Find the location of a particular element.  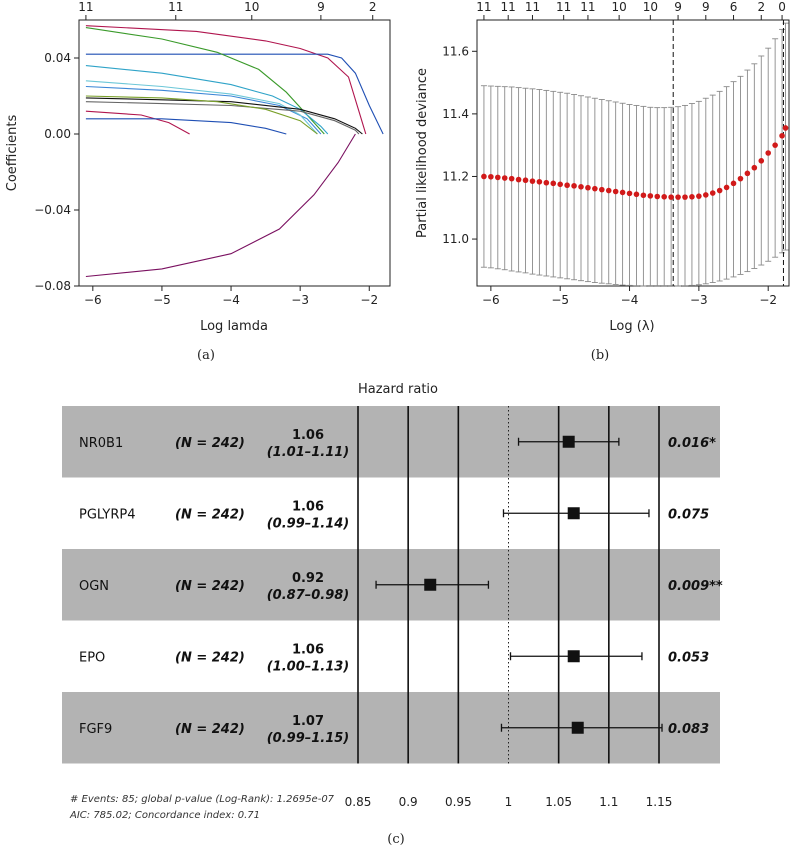

b-toptick-label: 0 is located at coordinates (782, 7).